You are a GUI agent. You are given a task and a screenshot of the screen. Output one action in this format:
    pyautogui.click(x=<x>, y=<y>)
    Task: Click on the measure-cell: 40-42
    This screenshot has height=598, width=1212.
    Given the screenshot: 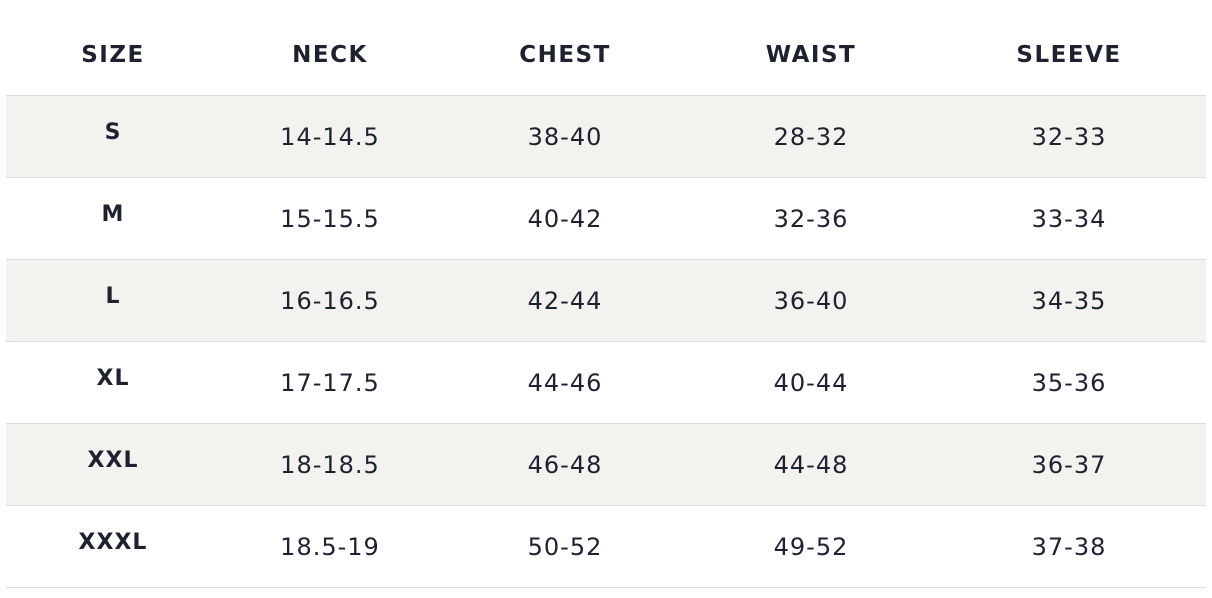 What is the action you would take?
    pyautogui.click(x=565, y=218)
    